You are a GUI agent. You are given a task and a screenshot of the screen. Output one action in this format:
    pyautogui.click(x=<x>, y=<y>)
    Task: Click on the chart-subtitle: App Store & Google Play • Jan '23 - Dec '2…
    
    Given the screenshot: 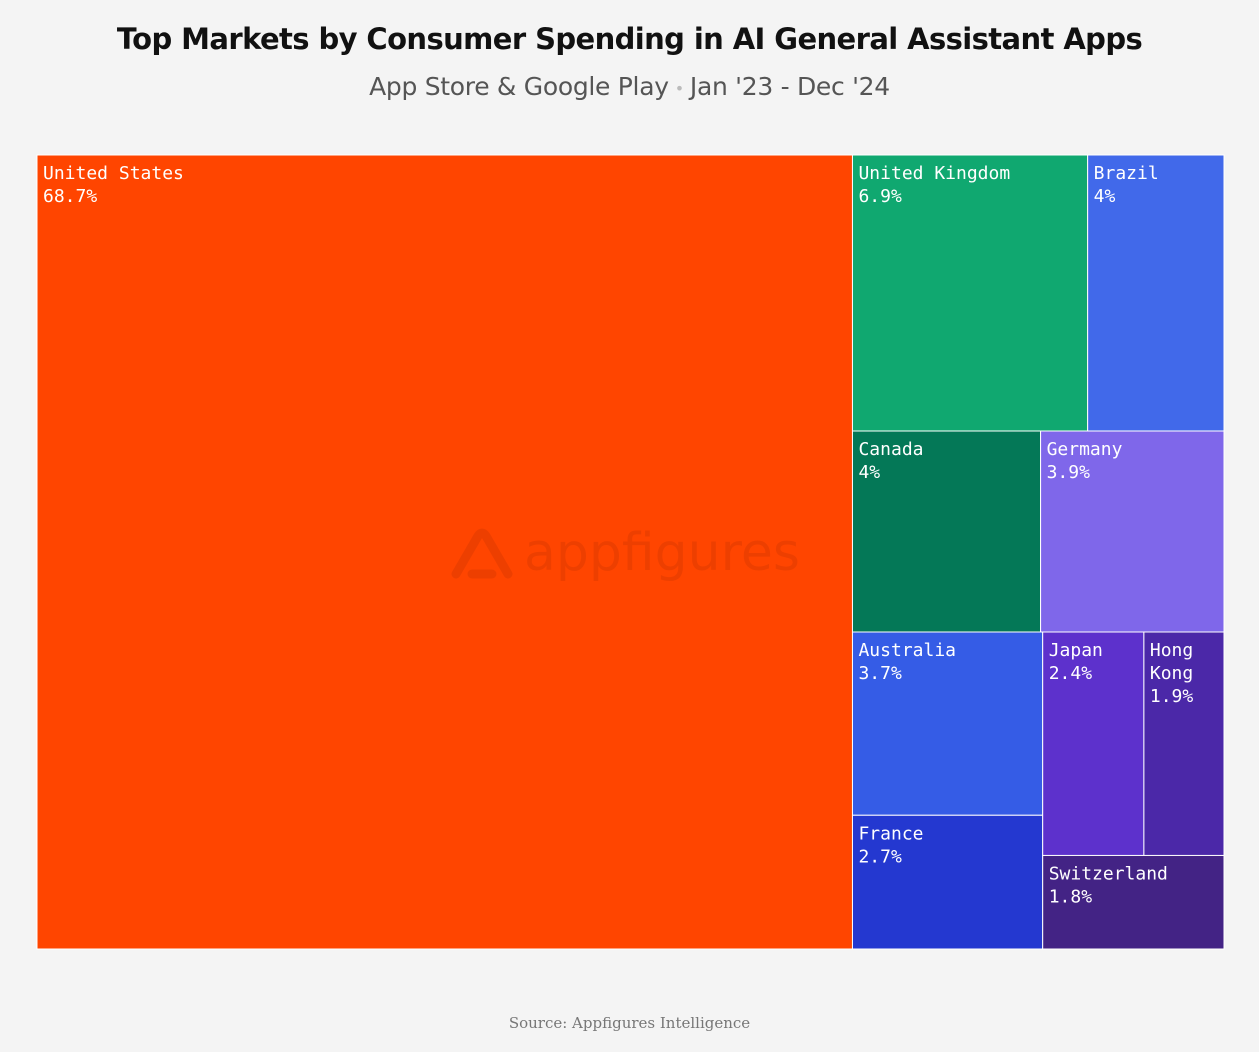 What is the action you would take?
    pyautogui.click(x=629, y=86)
    